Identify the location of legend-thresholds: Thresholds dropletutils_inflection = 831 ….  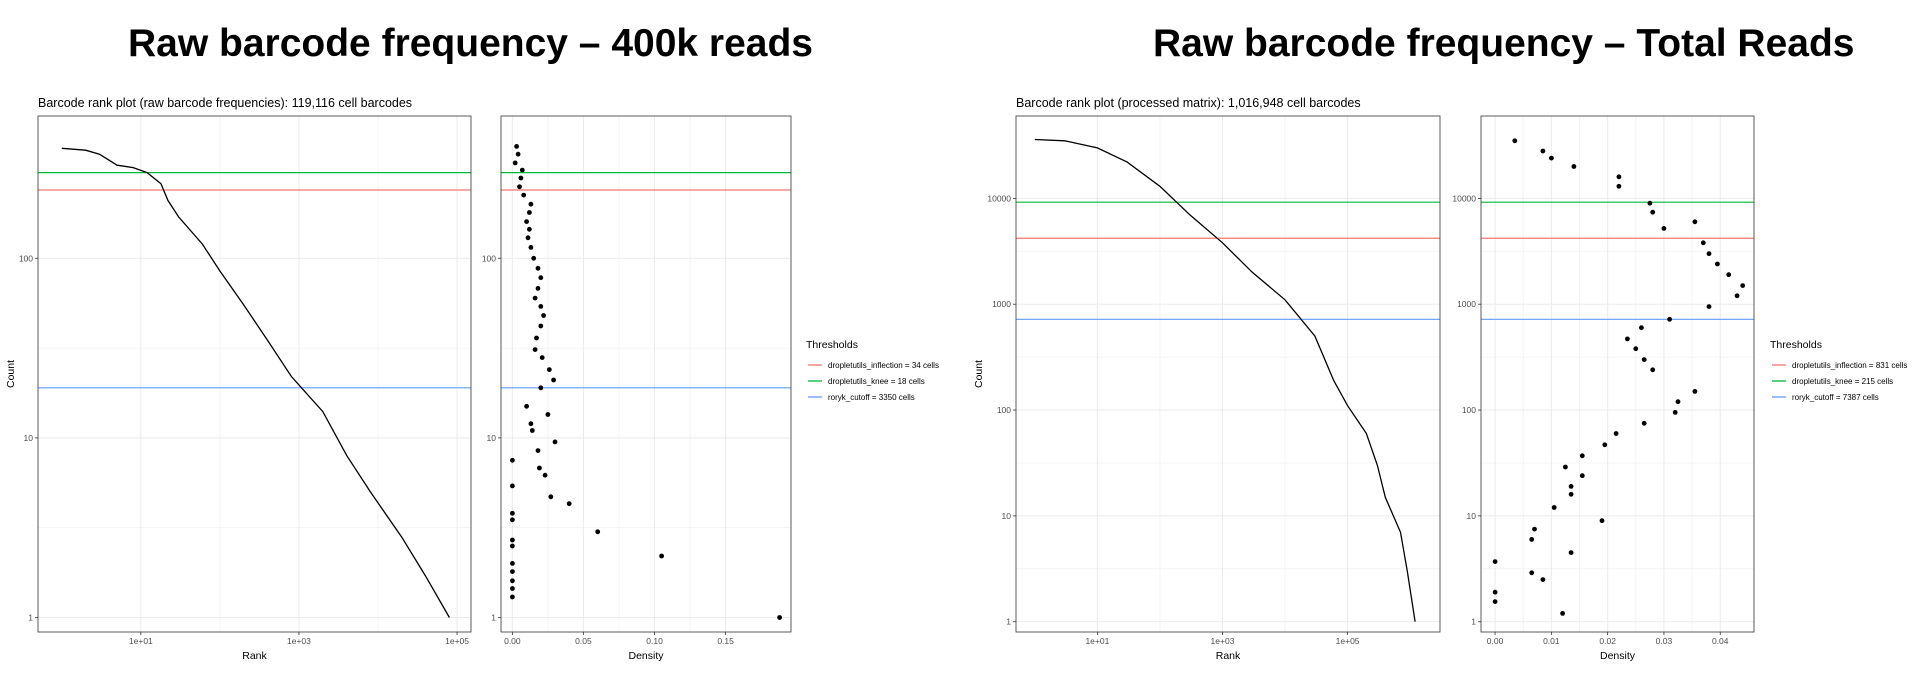
(1838, 370).